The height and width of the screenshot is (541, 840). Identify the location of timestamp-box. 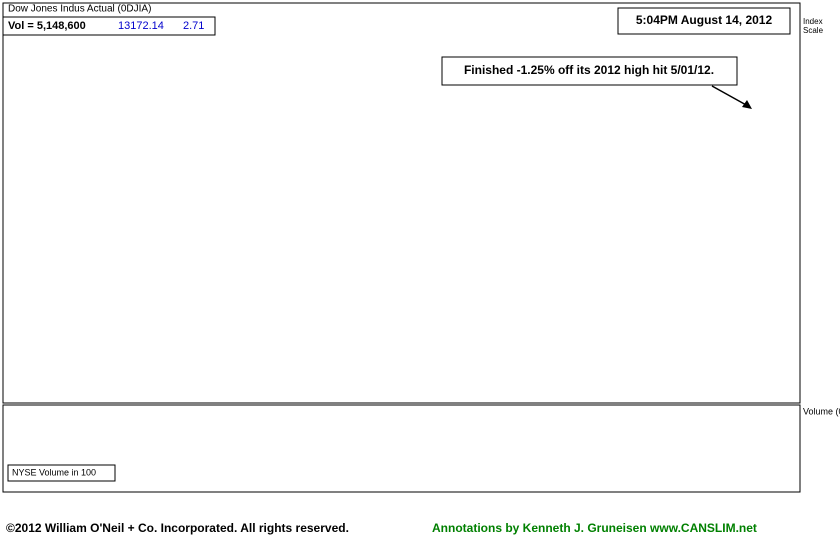
(704, 21).